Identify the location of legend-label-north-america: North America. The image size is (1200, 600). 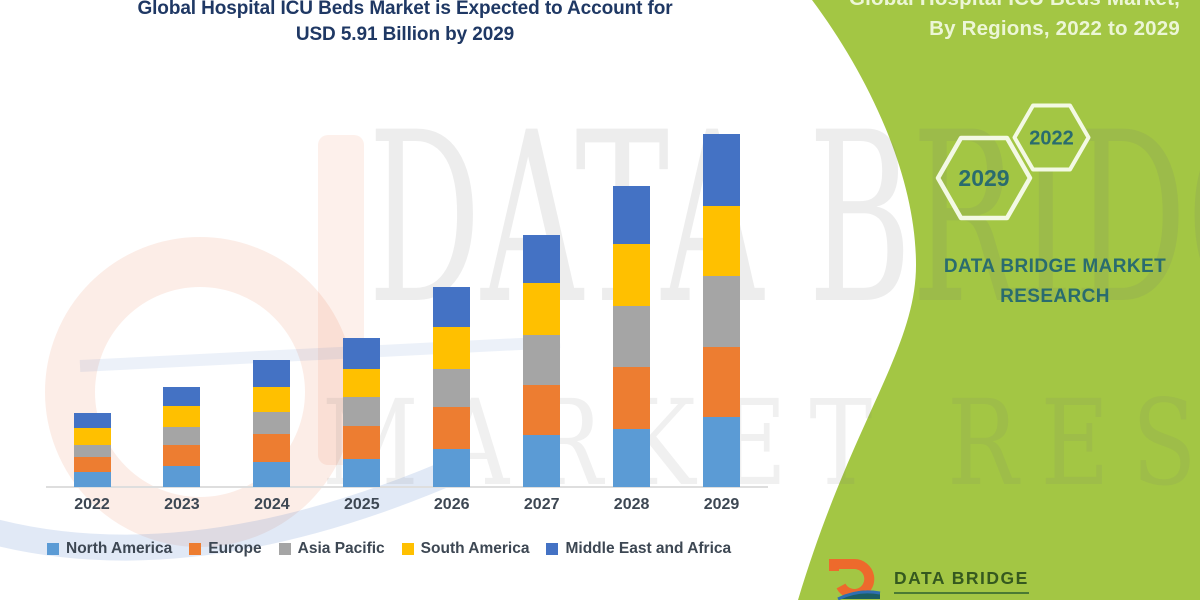
(119, 548).